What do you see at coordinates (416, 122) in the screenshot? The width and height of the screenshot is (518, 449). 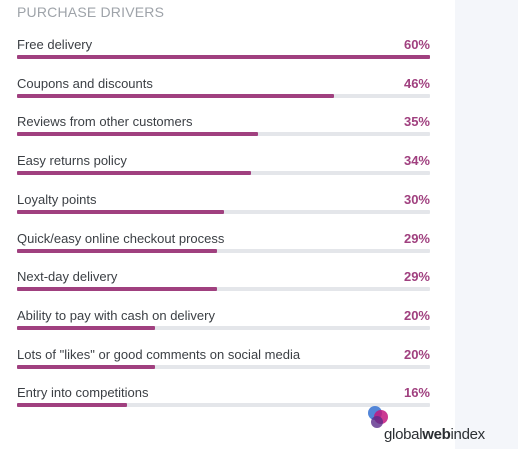 I see `bar-value-label: 35%` at bounding box center [416, 122].